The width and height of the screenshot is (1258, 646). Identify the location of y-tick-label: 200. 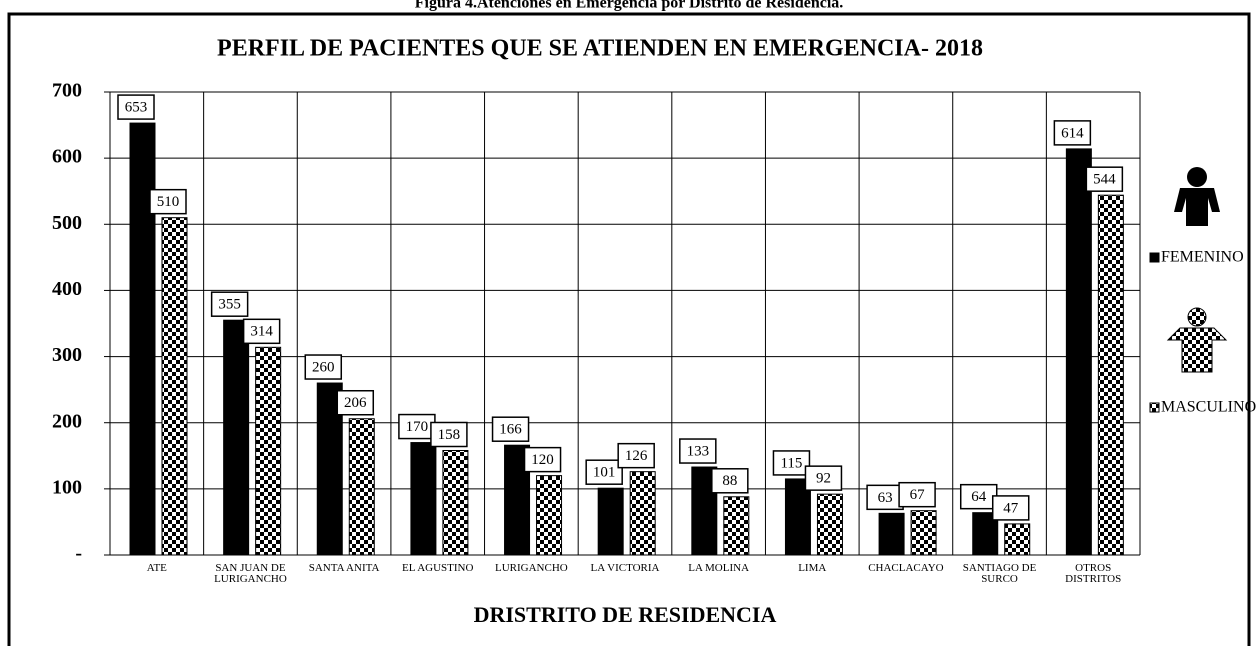
(67, 421).